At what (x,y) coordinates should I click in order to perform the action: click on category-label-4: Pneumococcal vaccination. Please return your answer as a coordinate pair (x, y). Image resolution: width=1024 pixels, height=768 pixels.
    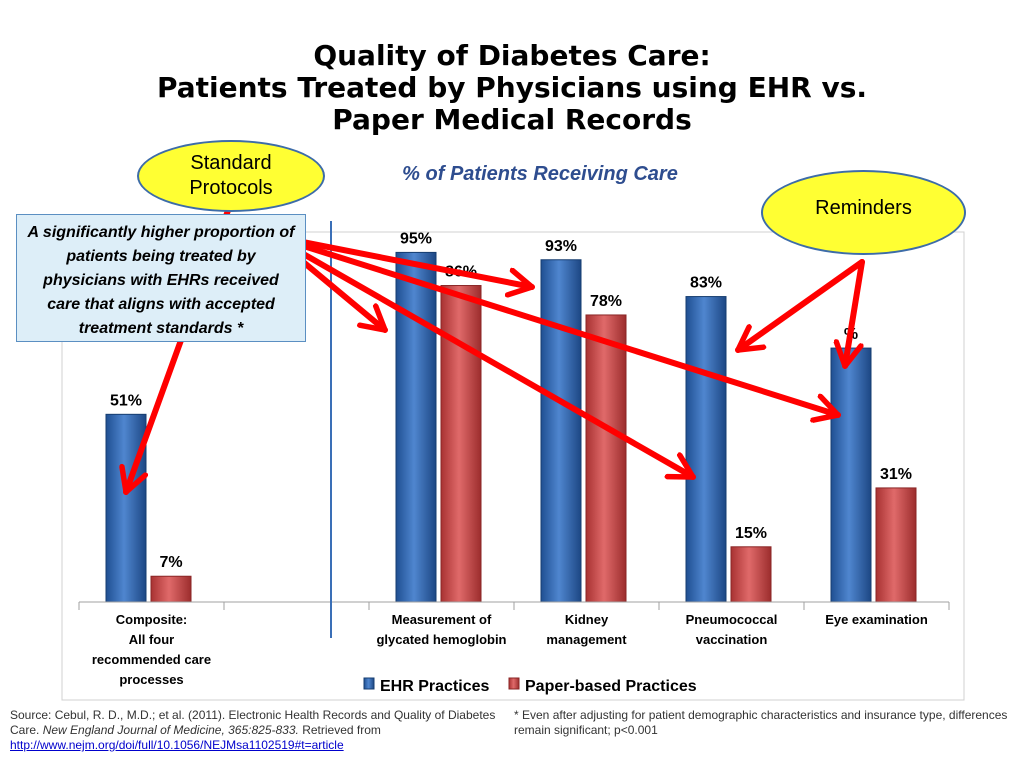
    Looking at the image, I should click on (732, 629).